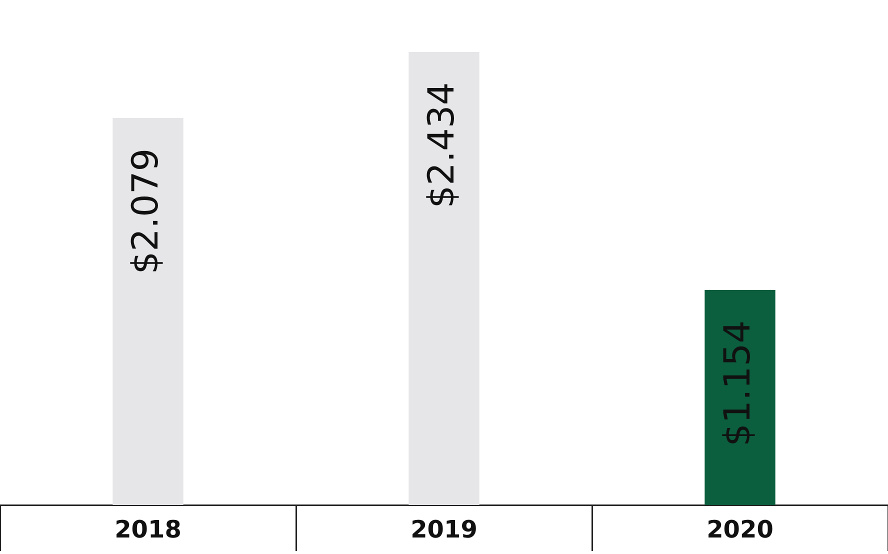 This screenshot has width=888, height=554. What do you see at coordinates (148, 530) in the screenshot?
I see `x-tick-label: 2018` at bounding box center [148, 530].